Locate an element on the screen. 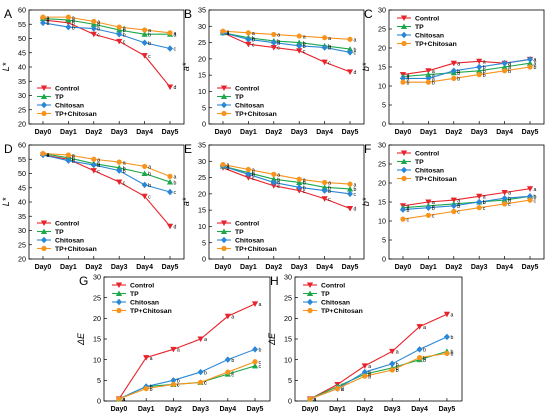 This screenshot has width=550, height=415. plot-frame is located at coordinates (106, 202).